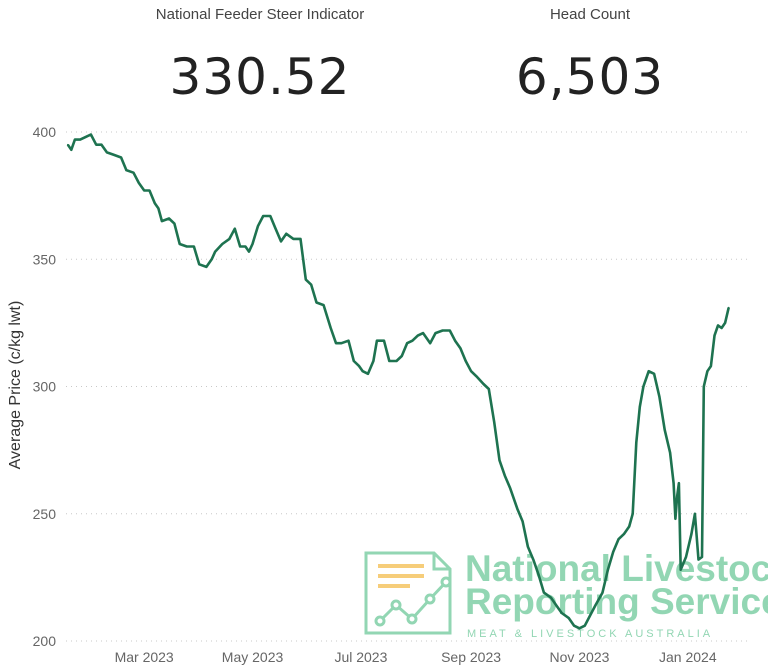 Image resolution: width=768 pixels, height=672 pixels. Describe the element at coordinates (144, 657) in the screenshot. I see `x-tick-label: Mar 2023` at that location.